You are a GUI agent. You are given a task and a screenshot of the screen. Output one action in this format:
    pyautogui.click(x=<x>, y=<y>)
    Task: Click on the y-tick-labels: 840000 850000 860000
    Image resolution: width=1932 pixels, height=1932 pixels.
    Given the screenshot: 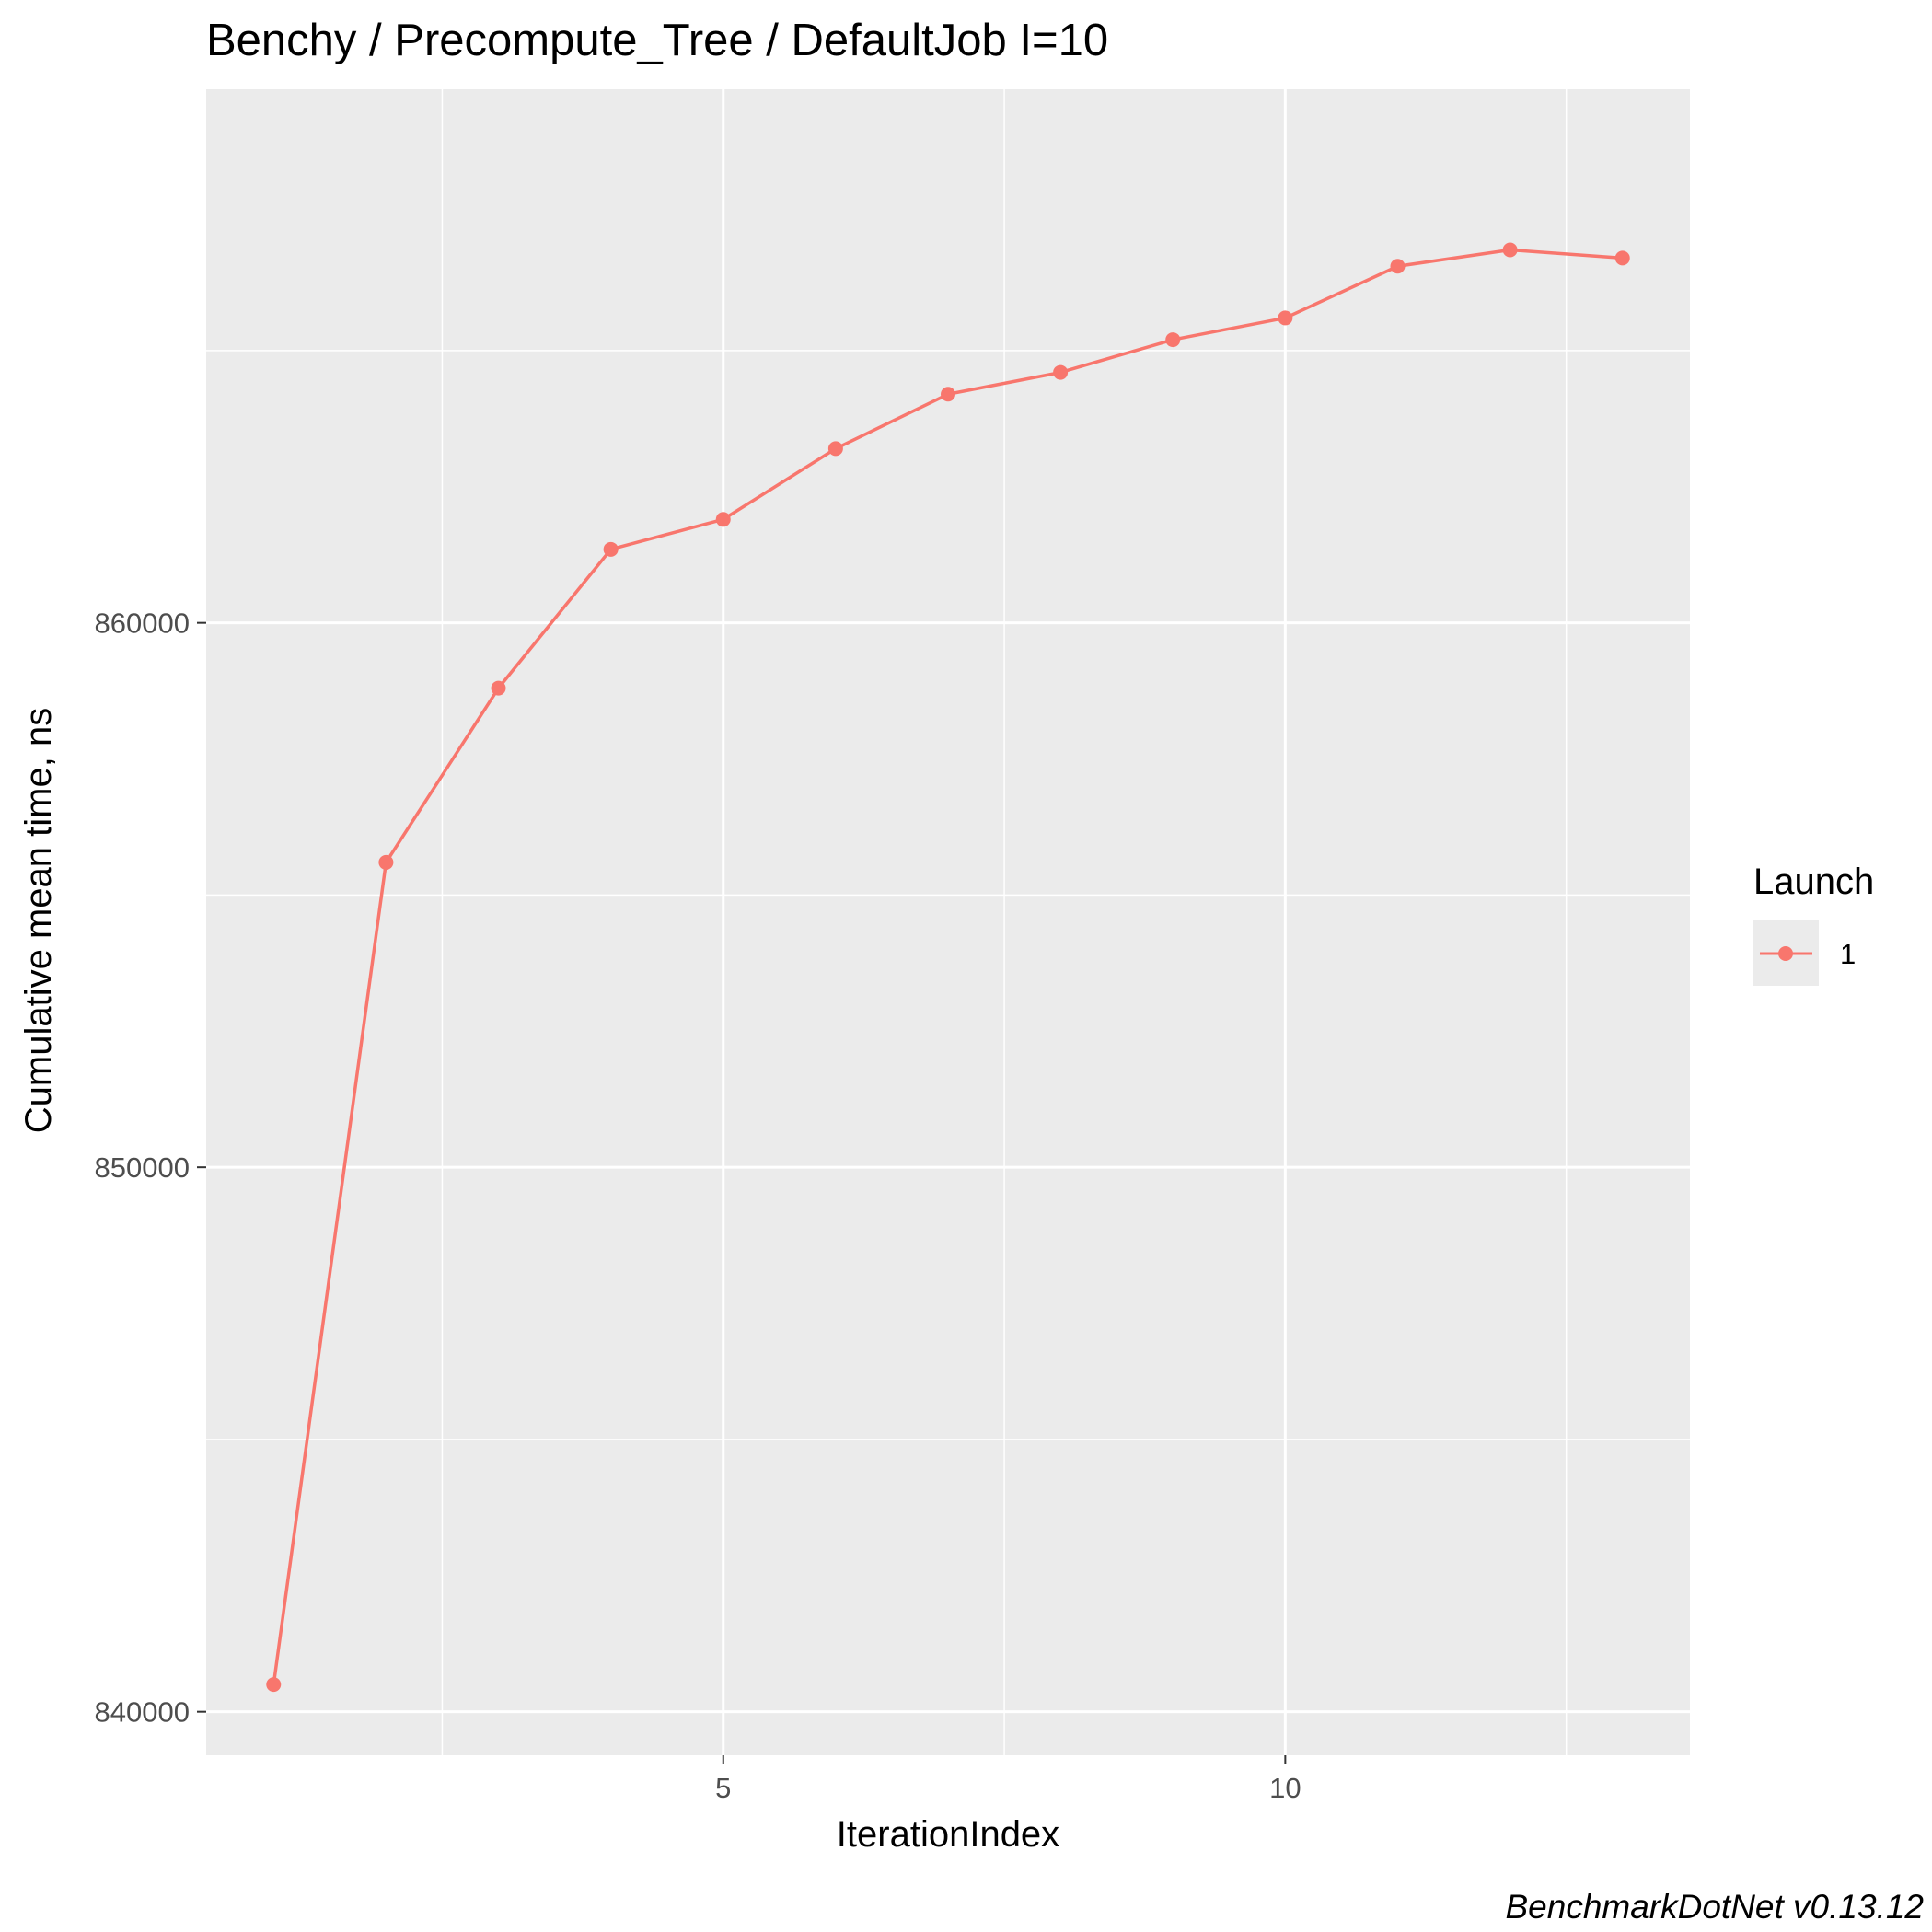 What is the action you would take?
    pyautogui.click(x=142, y=1168)
    